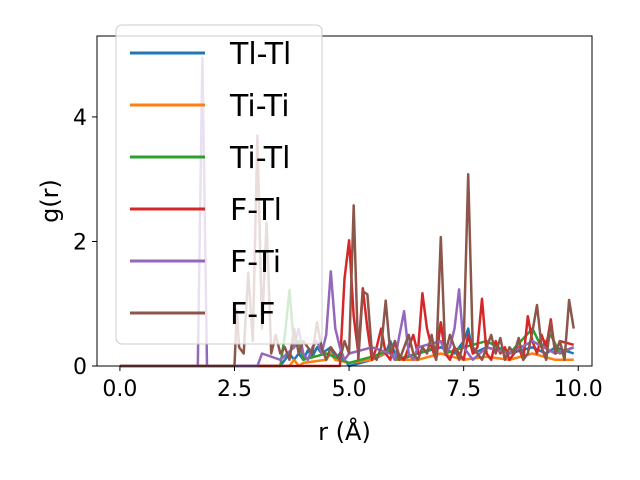 This screenshot has width=640, height=480. Describe the element at coordinates (119, 389) in the screenshot. I see `x-tick-label: 0.0` at that location.